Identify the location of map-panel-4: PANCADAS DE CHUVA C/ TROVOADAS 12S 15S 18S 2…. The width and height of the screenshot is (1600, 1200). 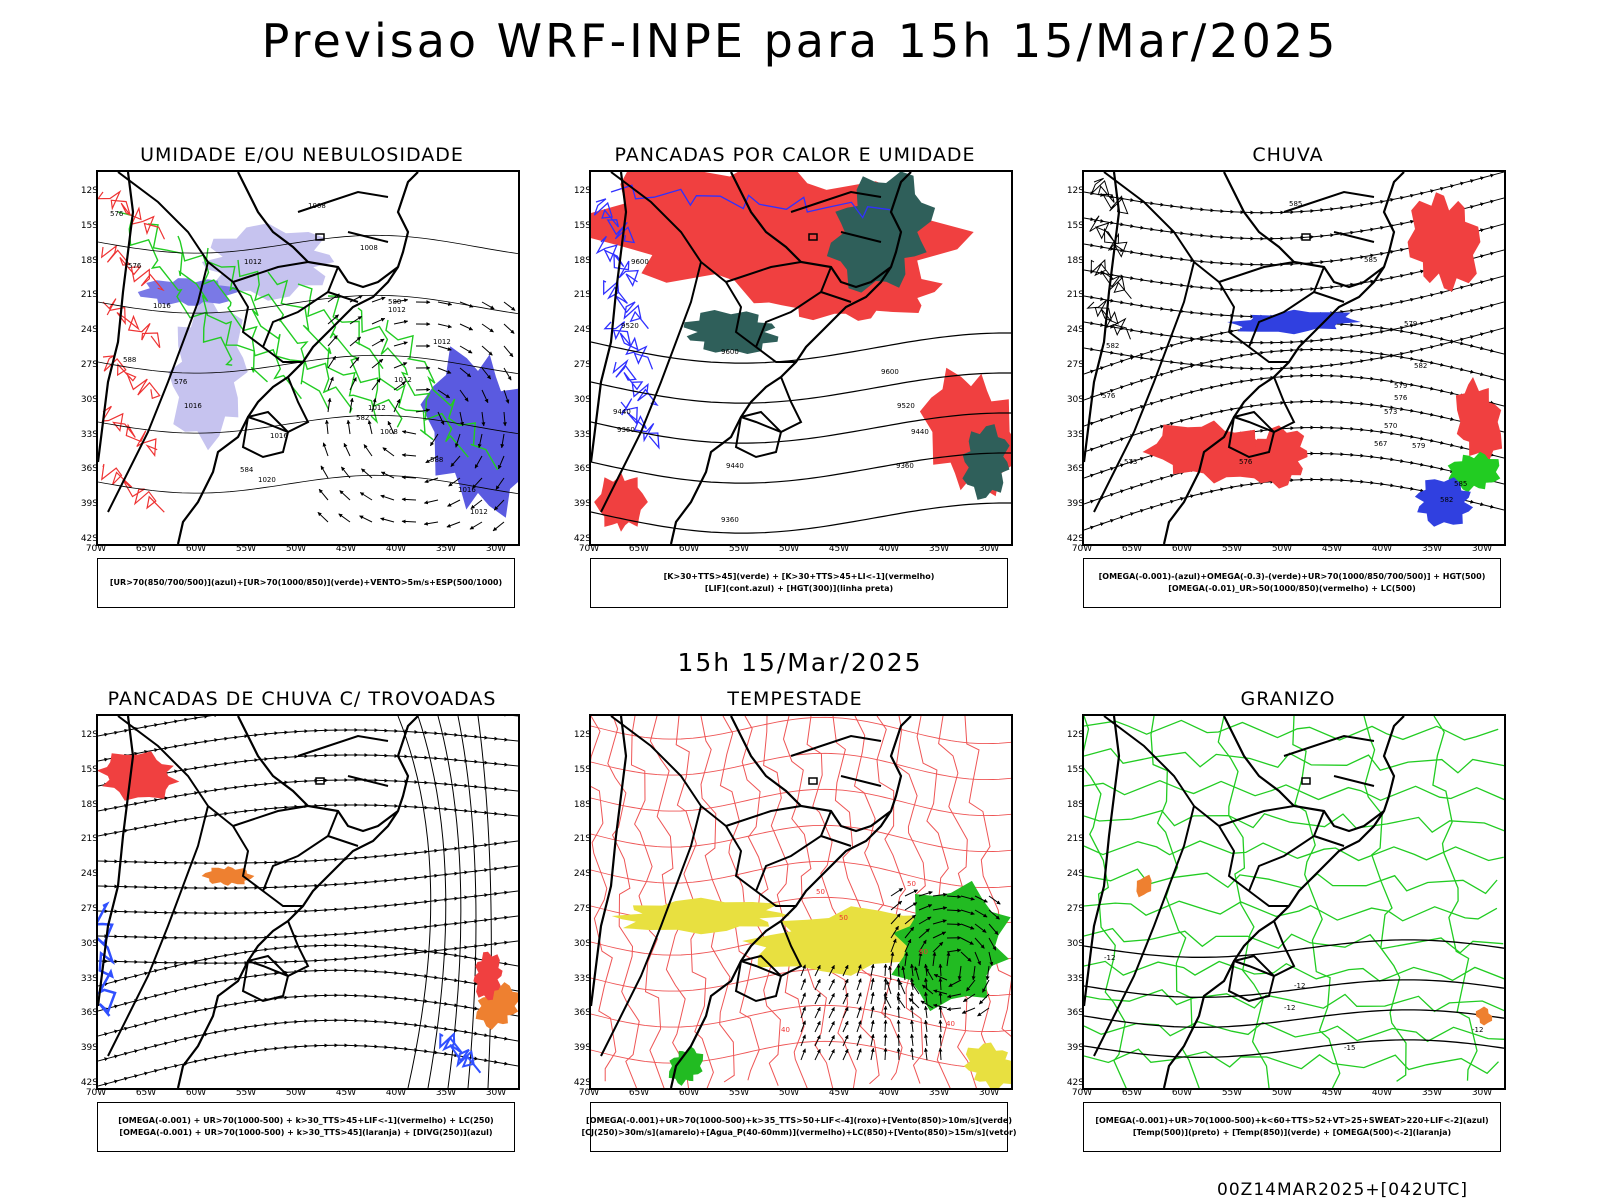
(301, 928).